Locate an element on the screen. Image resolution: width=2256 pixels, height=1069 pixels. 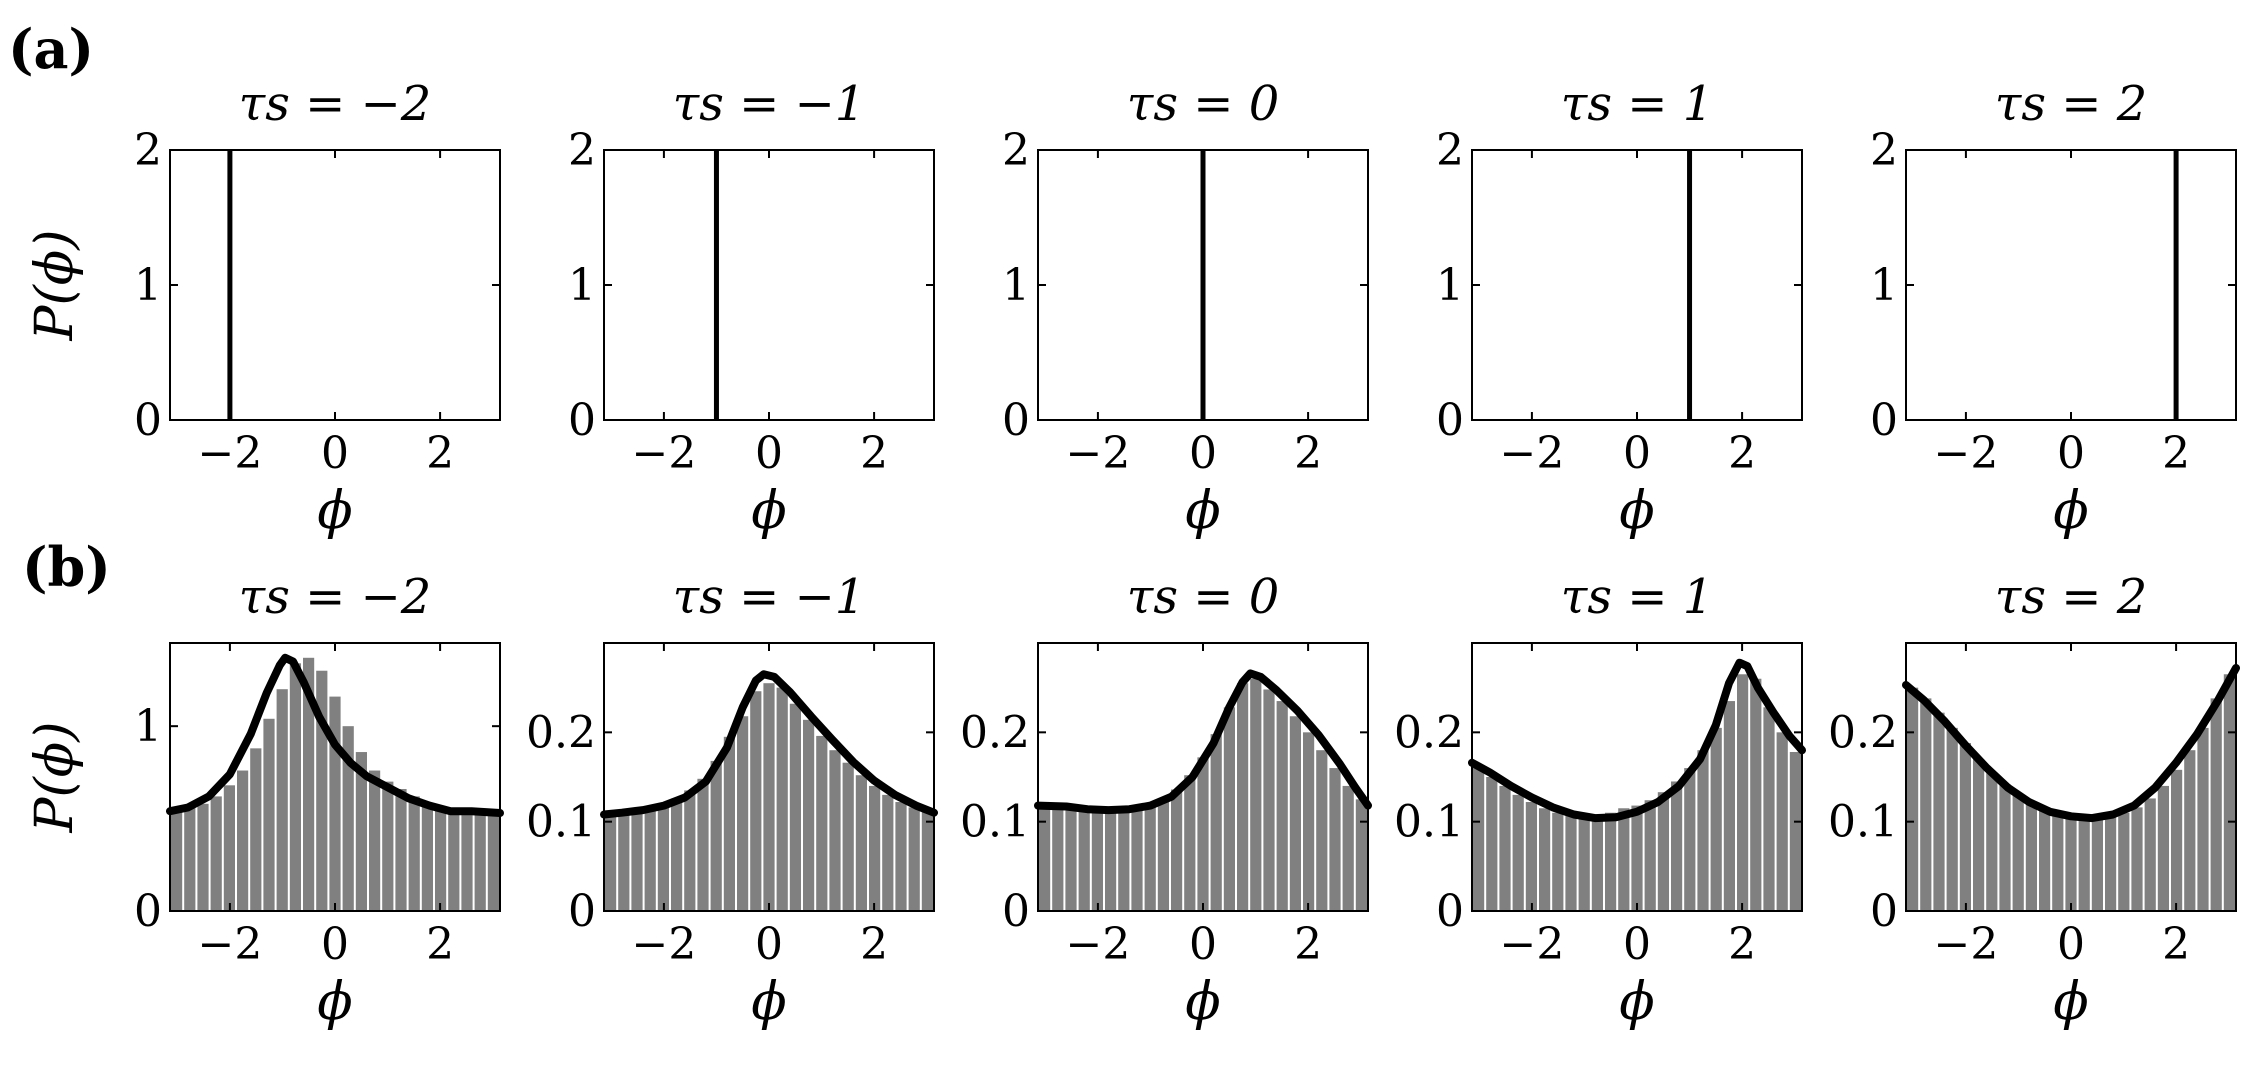
subplot-b-4: −2 0 2 0 0.1 0.2 τs = 1 ϕ is located at coordinates (1600, 800).